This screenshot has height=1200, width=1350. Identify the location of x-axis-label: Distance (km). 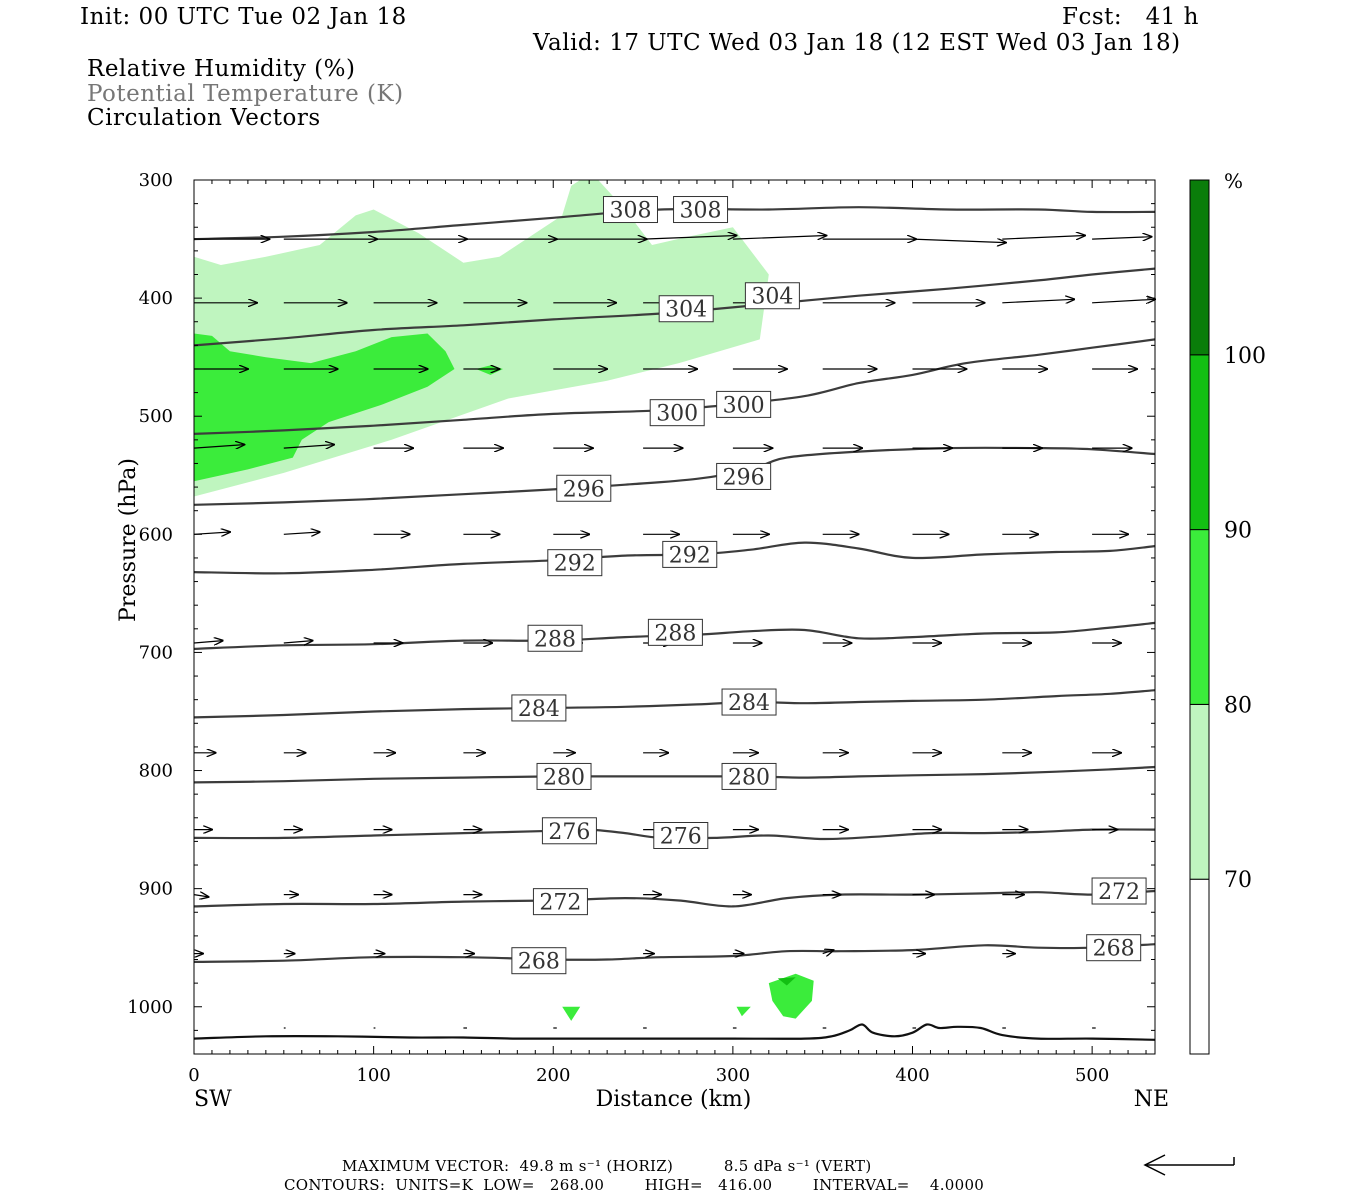
(674, 1099).